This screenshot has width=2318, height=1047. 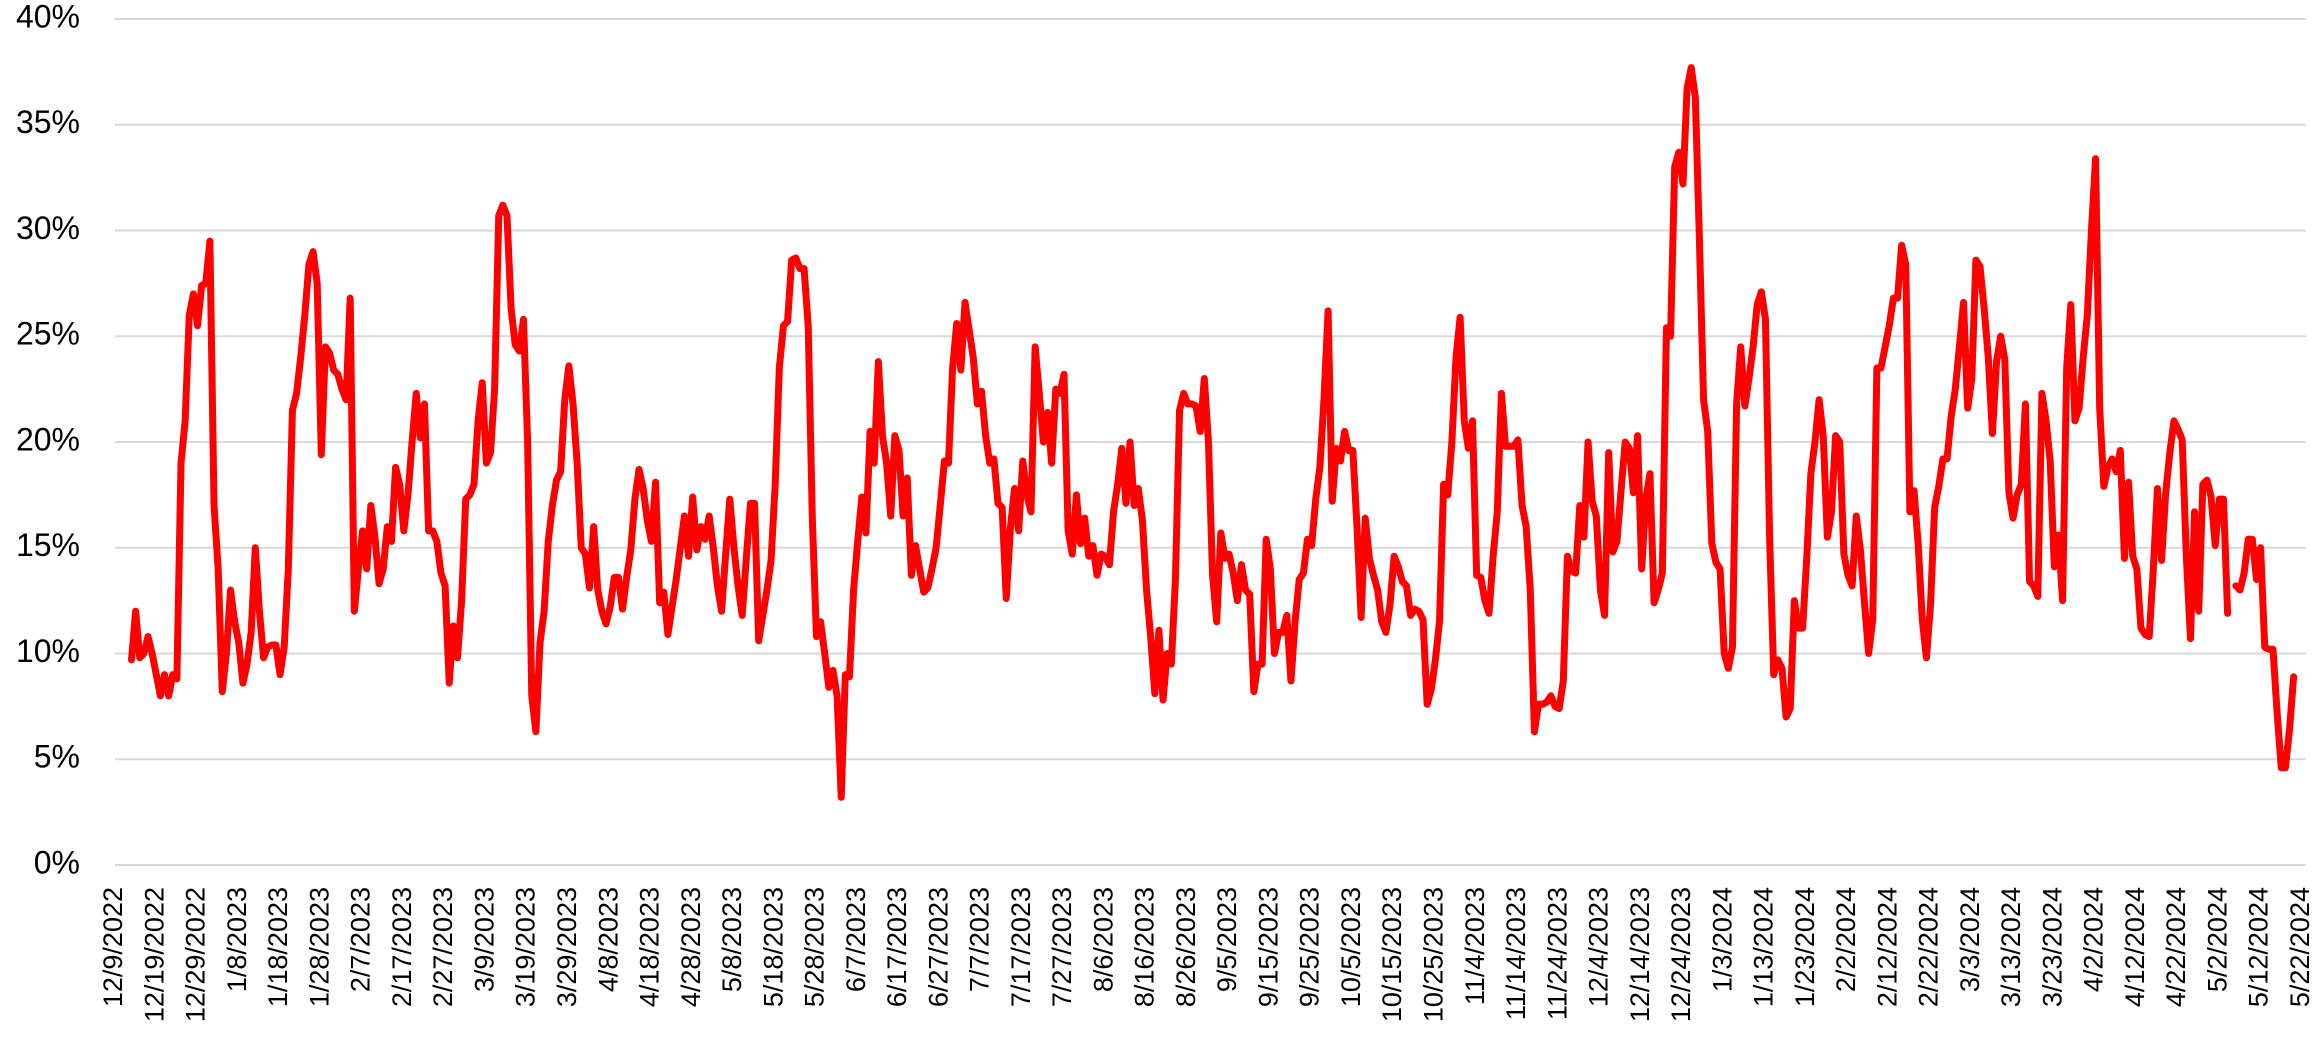 I want to click on y-tick-label: 0%, so click(x=57, y=862).